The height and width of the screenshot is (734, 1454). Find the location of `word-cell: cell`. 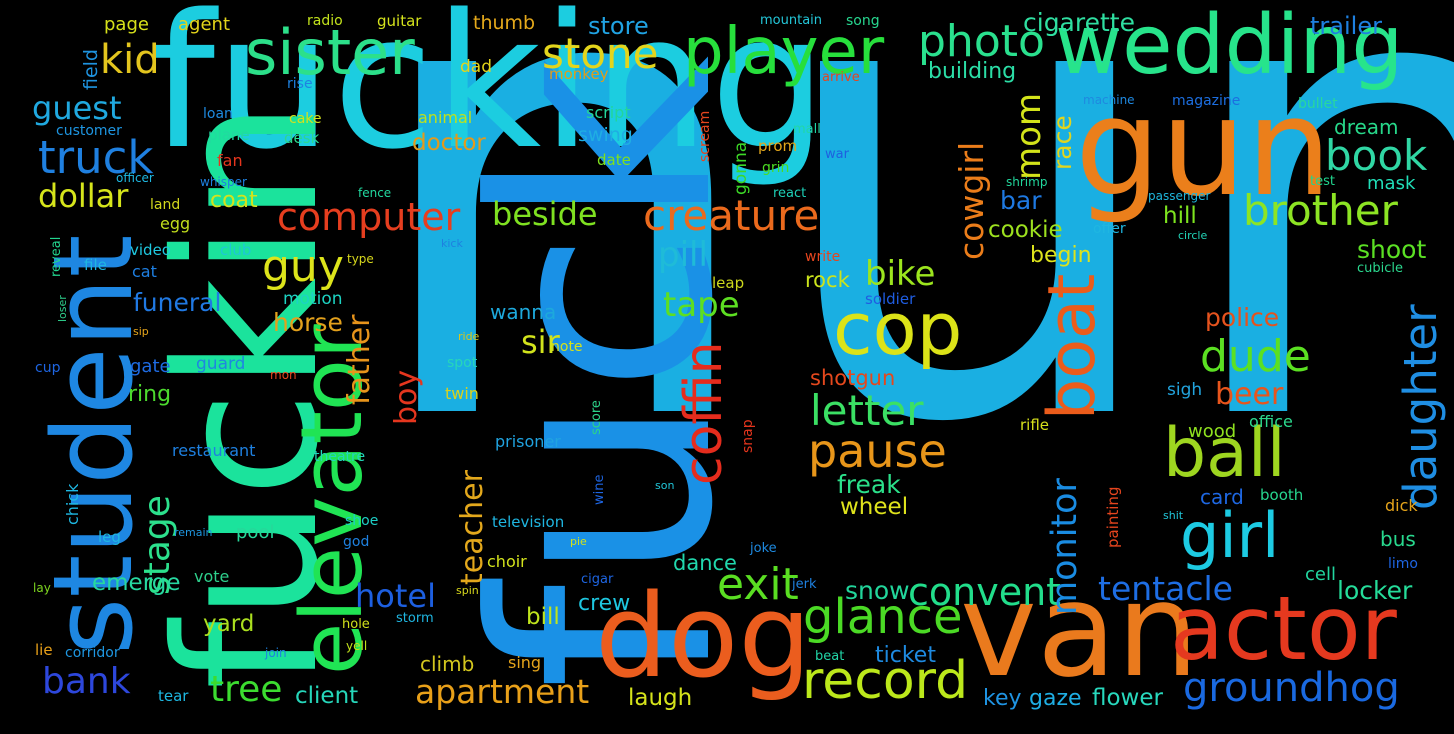

word-cell: cell is located at coordinates (1320, 574).